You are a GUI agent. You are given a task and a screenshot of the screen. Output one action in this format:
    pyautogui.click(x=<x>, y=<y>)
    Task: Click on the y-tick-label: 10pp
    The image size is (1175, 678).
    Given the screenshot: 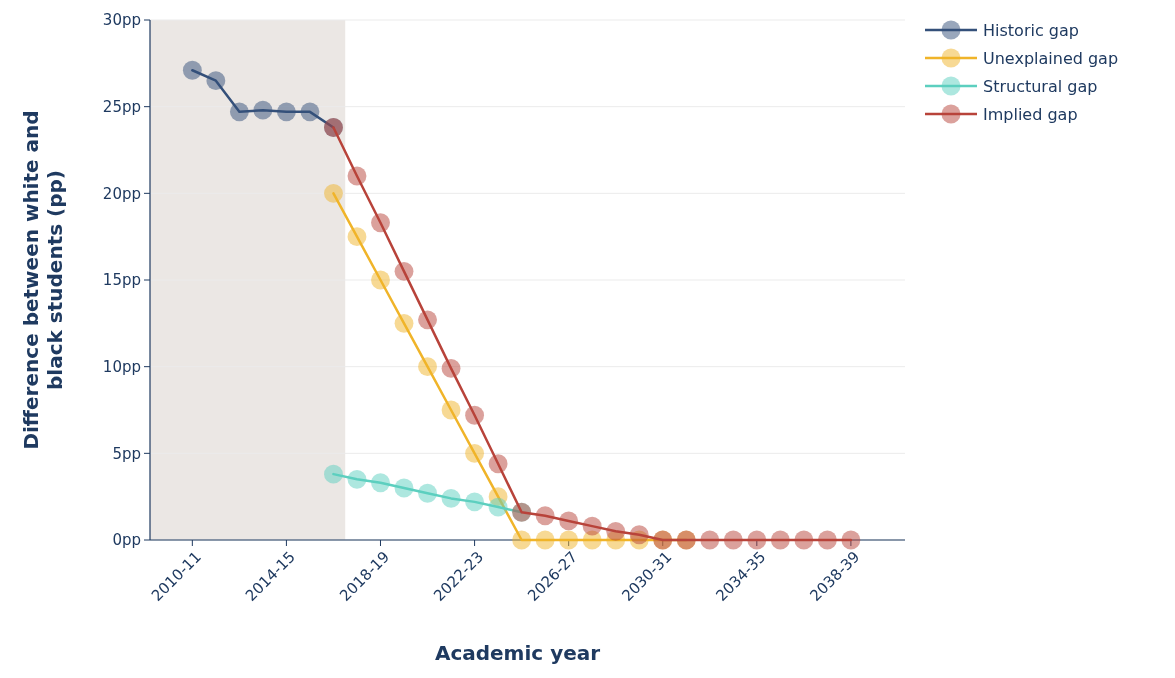 What is the action you would take?
    pyautogui.click(x=121, y=366)
    